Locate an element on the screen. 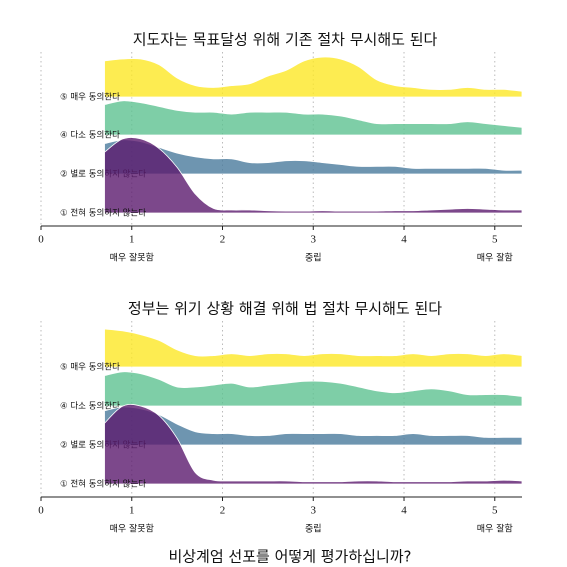 Image resolution: width=567 pixels, height=567 pixels. chart-title: 지도자는 목표달성 위해 기존 절차 무시해도 된다 is located at coordinates (285, 40).